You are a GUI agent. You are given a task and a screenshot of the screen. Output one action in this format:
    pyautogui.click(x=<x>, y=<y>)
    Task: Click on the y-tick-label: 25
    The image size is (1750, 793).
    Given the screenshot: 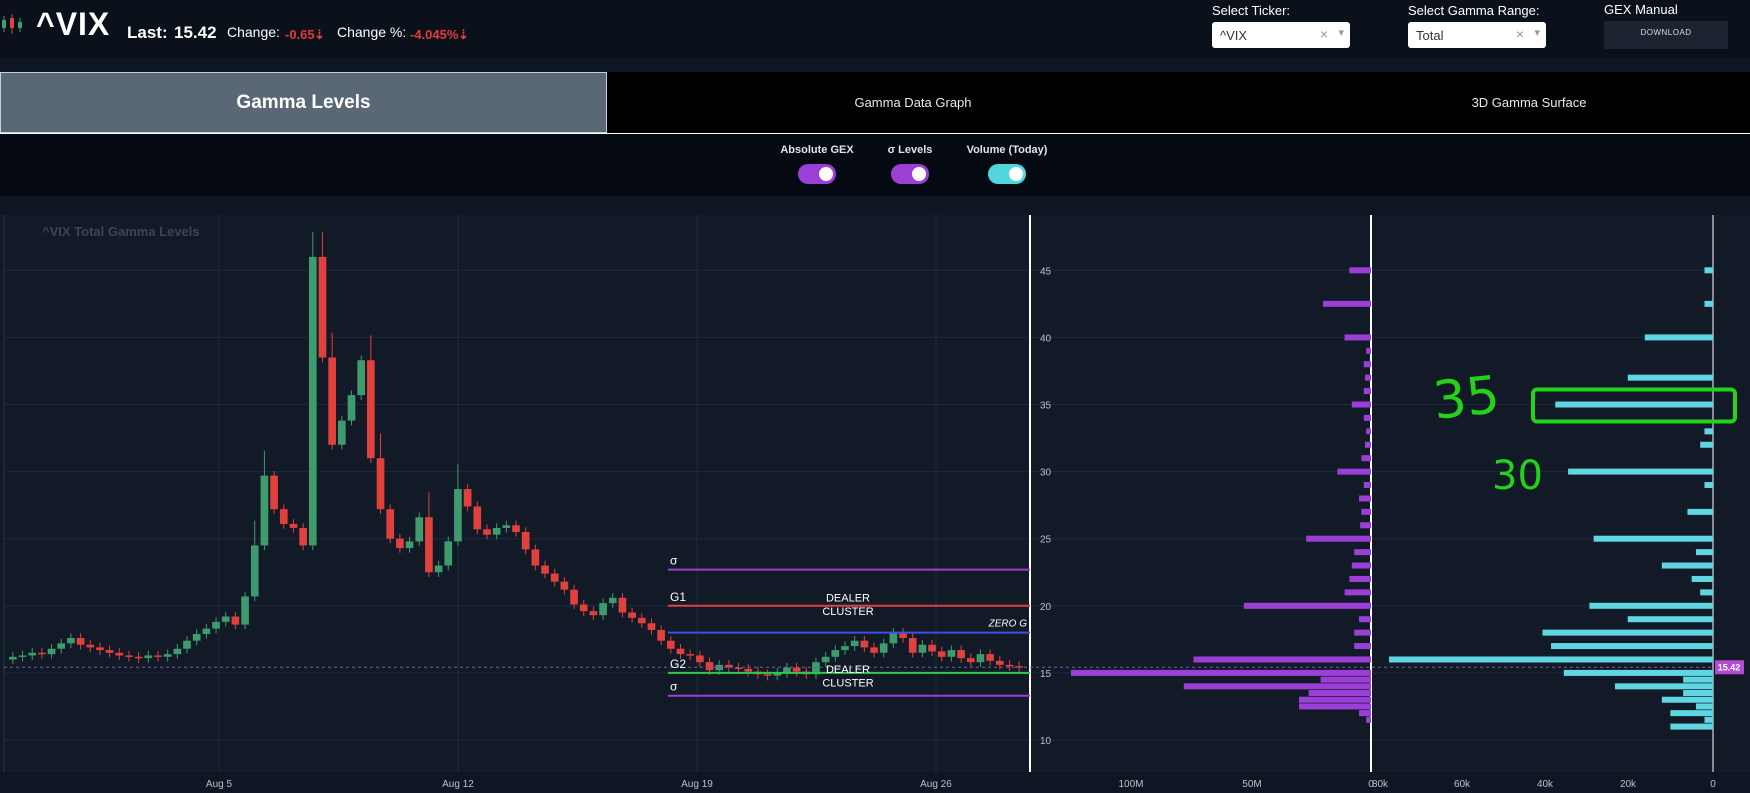 What is the action you would take?
    pyautogui.click(x=1046, y=540)
    